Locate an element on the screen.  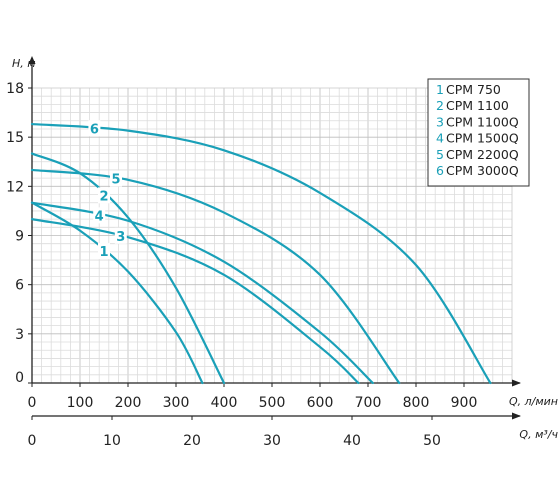
curve-label-4: 4 is located at coordinates (99, 216).